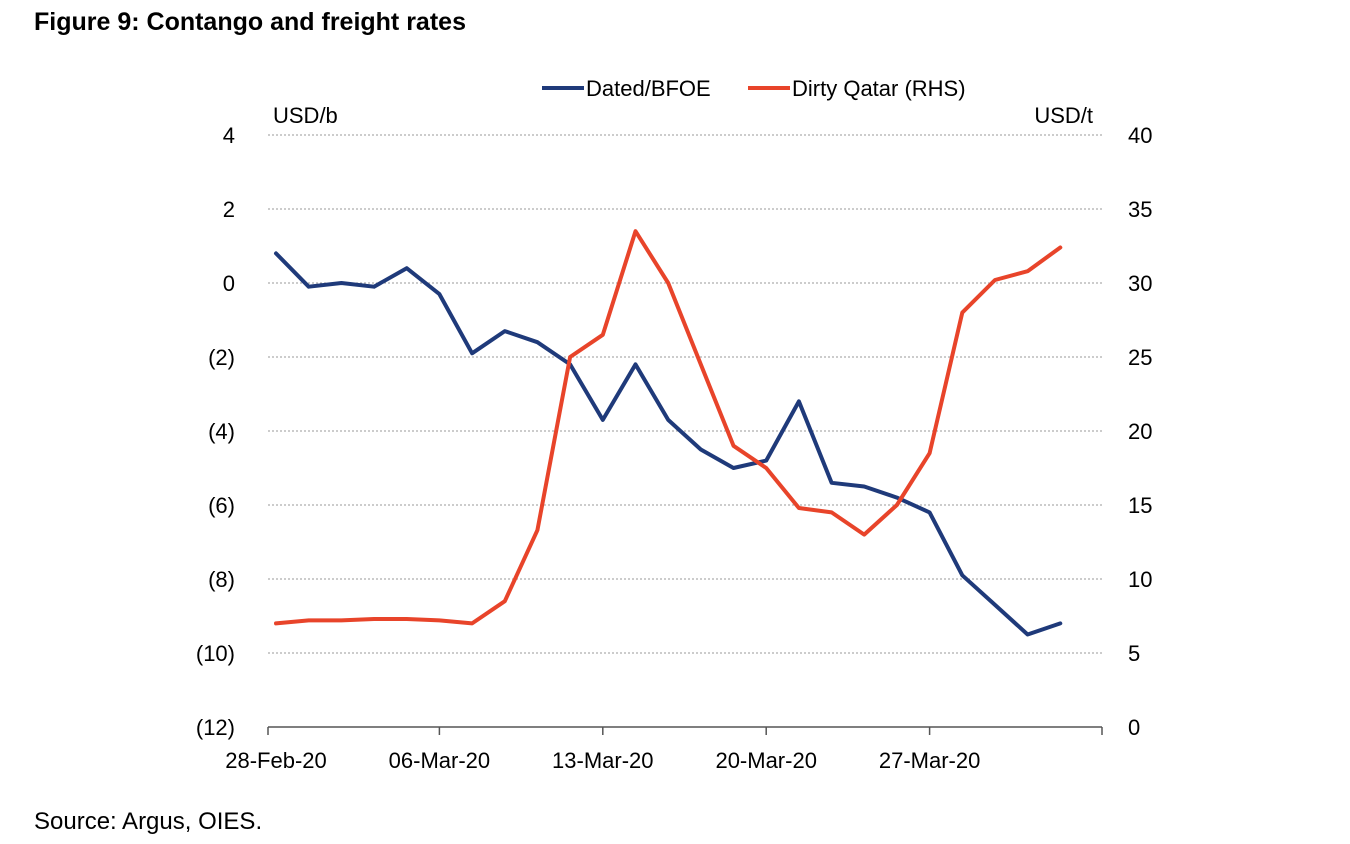  Describe the element at coordinates (1140, 579) in the screenshot. I see `right-tick-label: 10` at that location.